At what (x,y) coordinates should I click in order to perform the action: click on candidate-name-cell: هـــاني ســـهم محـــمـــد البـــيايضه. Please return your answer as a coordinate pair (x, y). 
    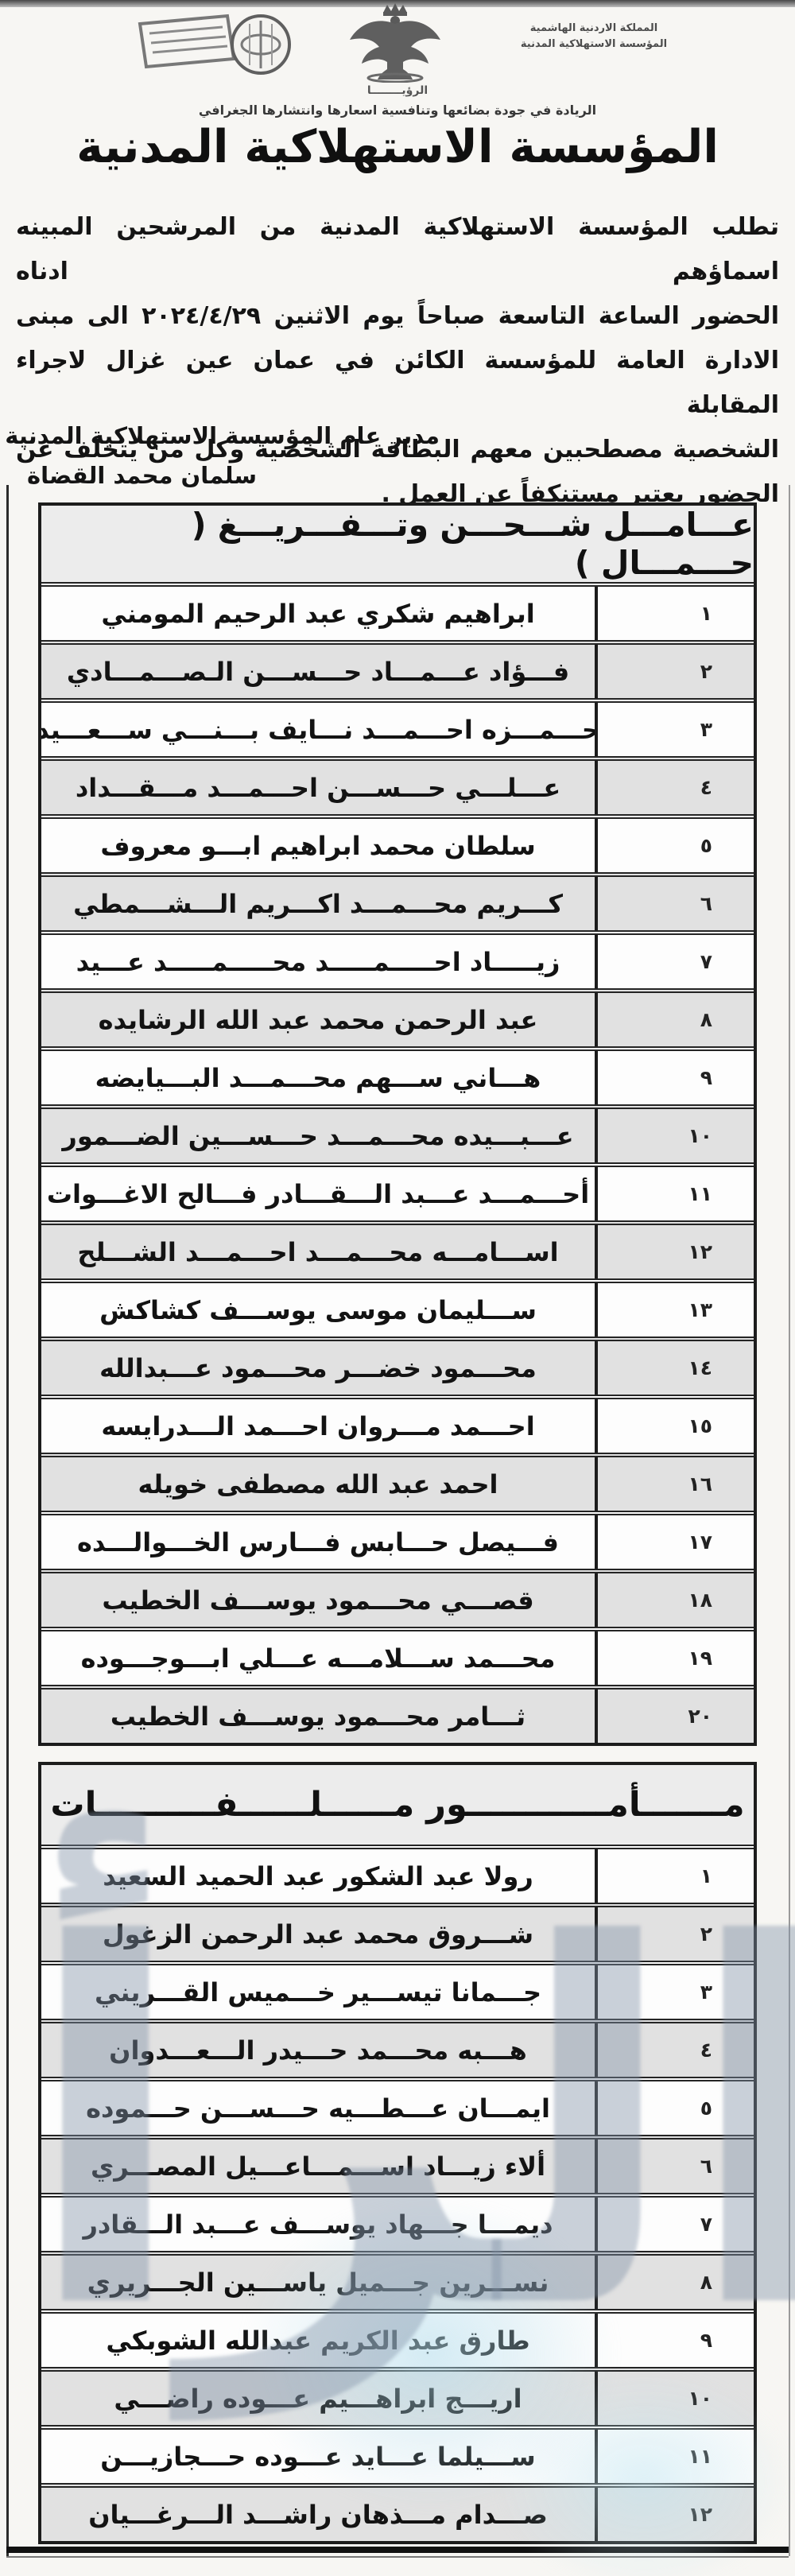
    Looking at the image, I should click on (318, 1078).